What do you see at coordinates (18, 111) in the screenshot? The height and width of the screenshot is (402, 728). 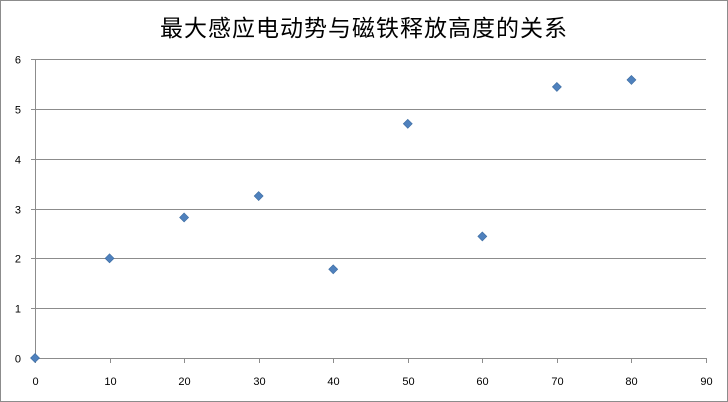 I see `y-tick-label: 5` at bounding box center [18, 111].